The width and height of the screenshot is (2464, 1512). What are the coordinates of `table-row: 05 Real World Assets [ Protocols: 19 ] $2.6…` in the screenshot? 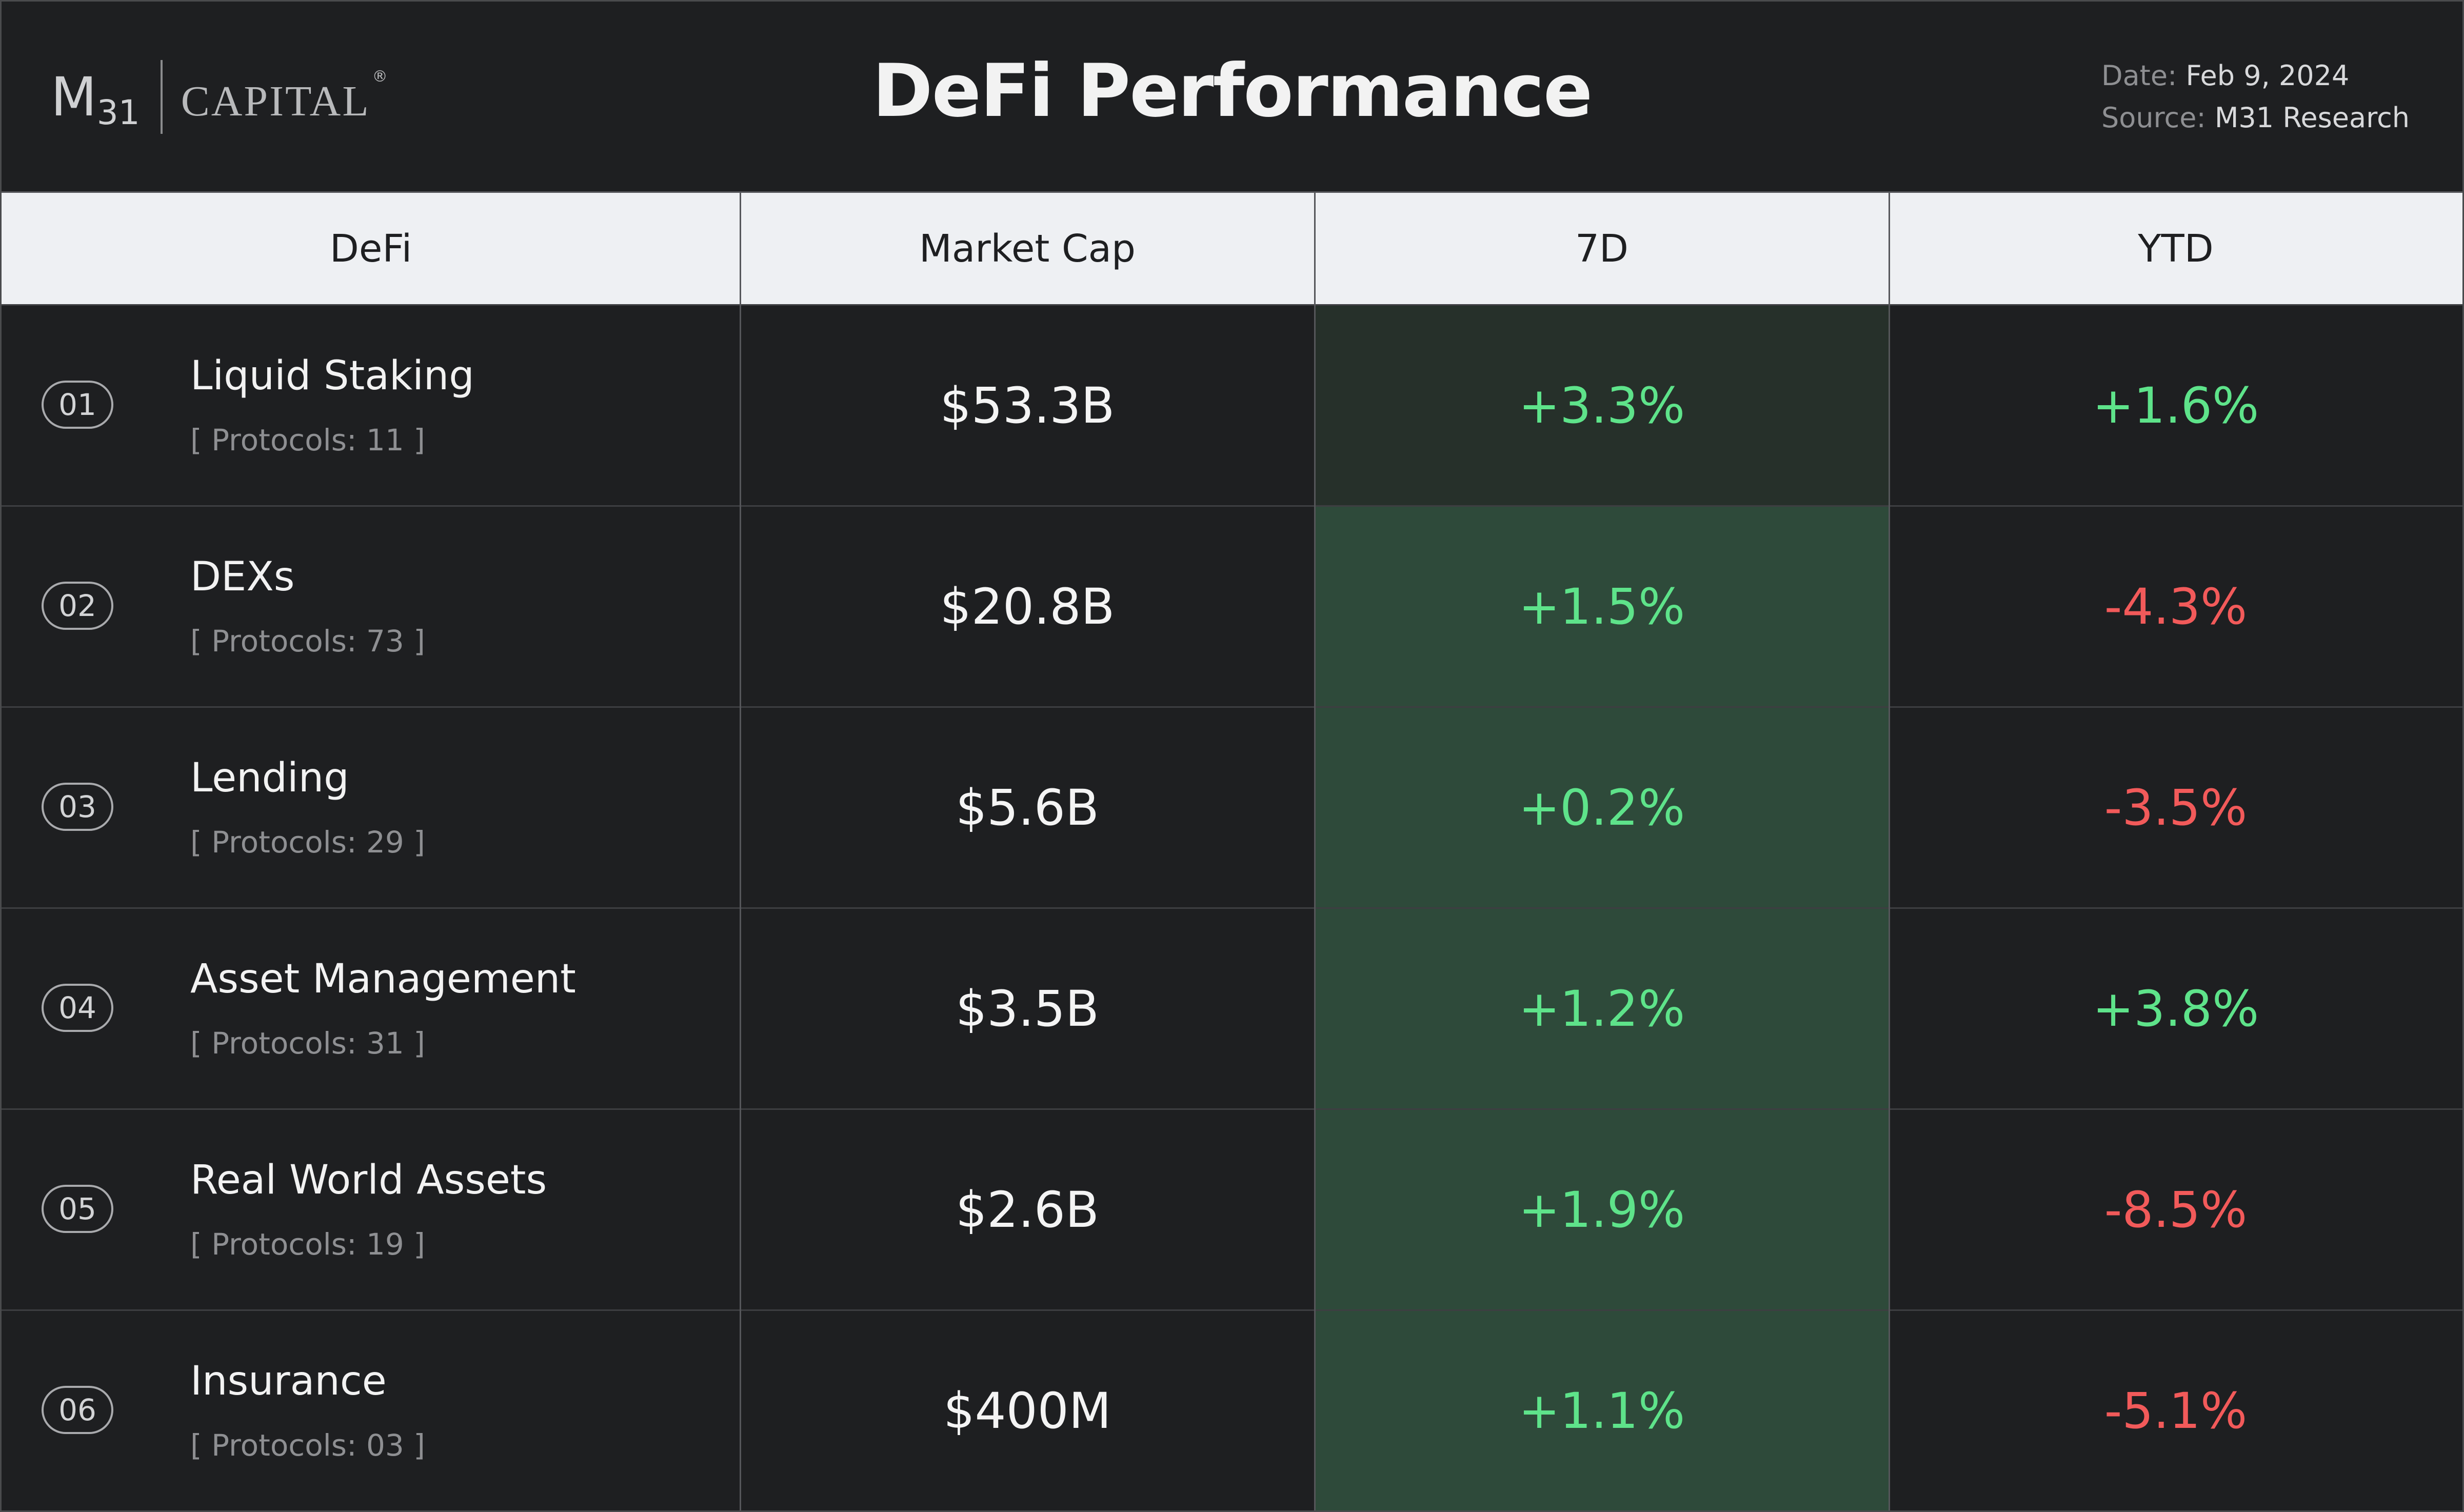 It's located at (1232, 1208).